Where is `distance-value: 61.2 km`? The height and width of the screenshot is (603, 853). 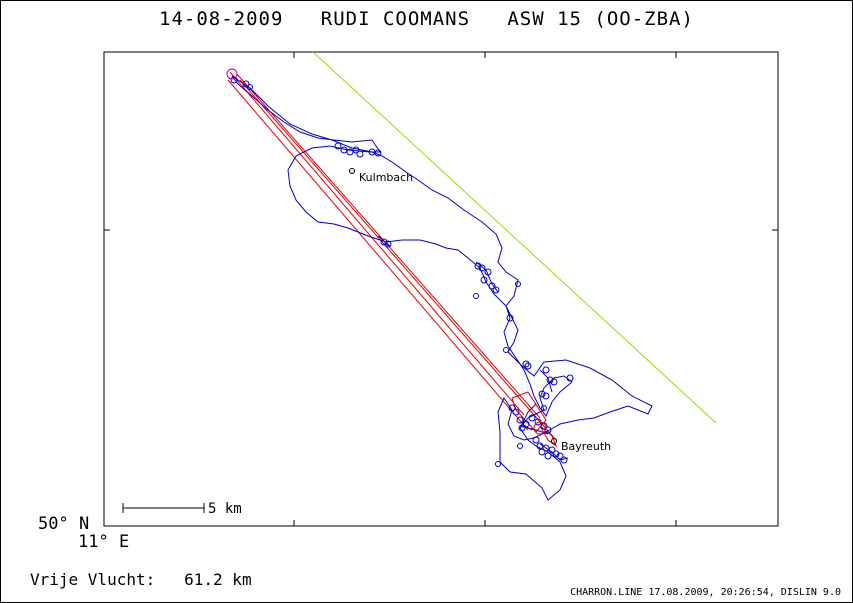 distance-value: 61.2 km is located at coordinates (218, 579).